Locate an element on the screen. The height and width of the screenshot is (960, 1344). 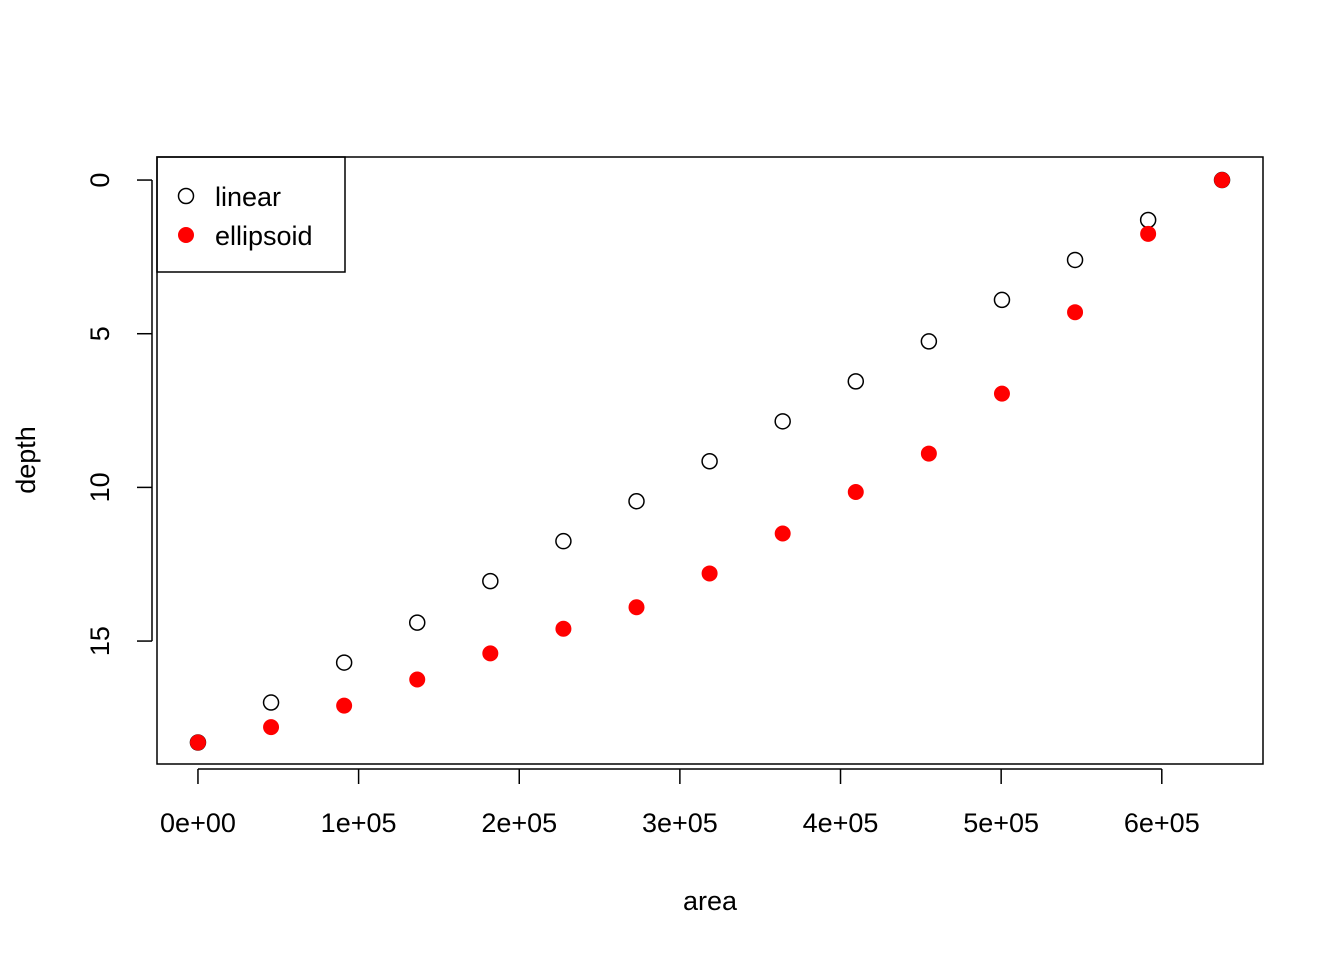
x-axis-title: area is located at coordinates (710, 901).